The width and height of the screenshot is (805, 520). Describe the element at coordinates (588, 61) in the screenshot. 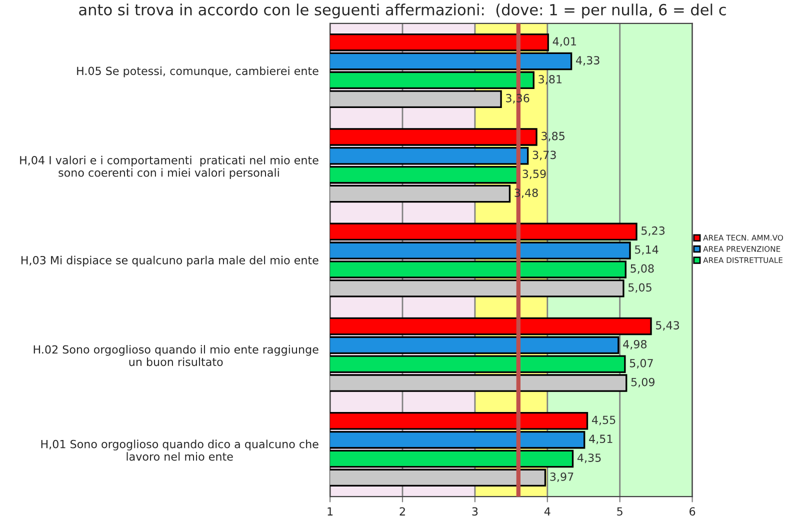

I see `data-label: 4,33` at that location.